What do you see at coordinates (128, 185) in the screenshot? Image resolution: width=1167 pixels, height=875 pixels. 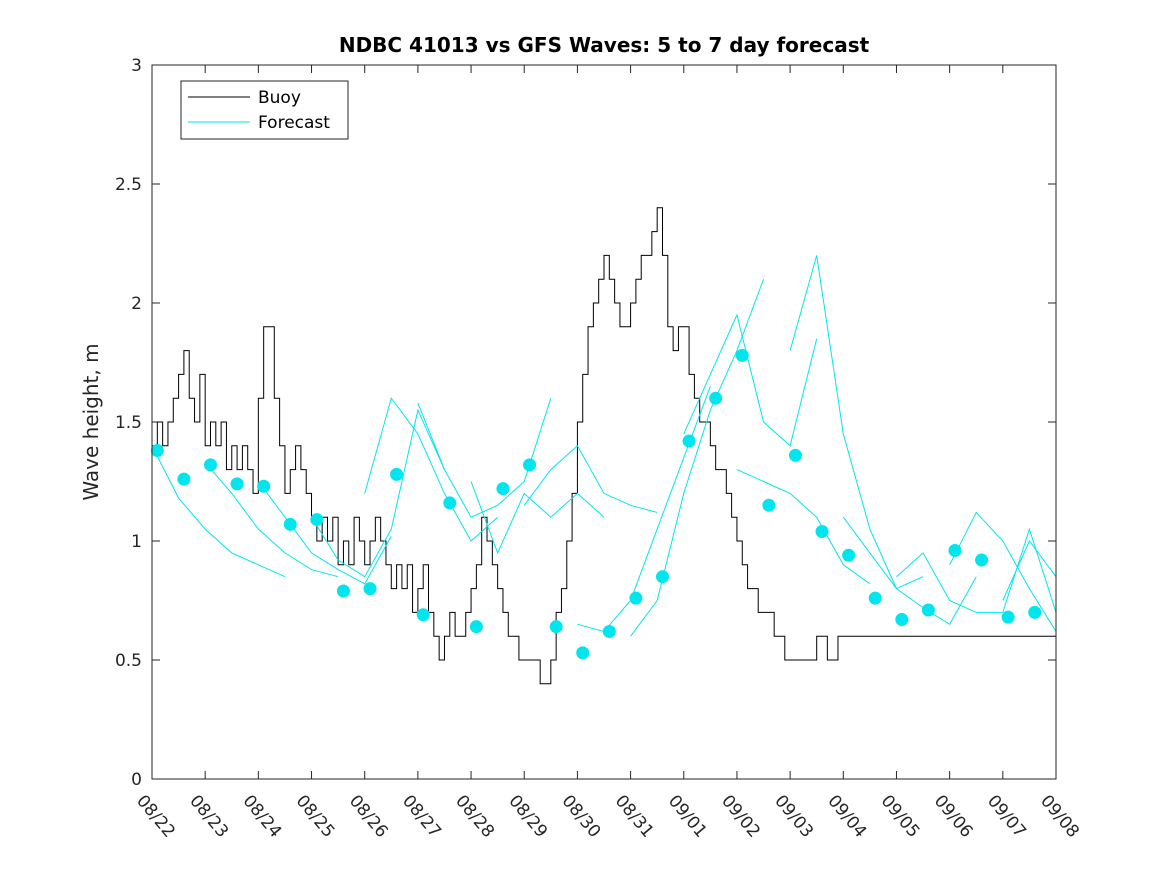 I see `y-tick-label: 2.5` at bounding box center [128, 185].